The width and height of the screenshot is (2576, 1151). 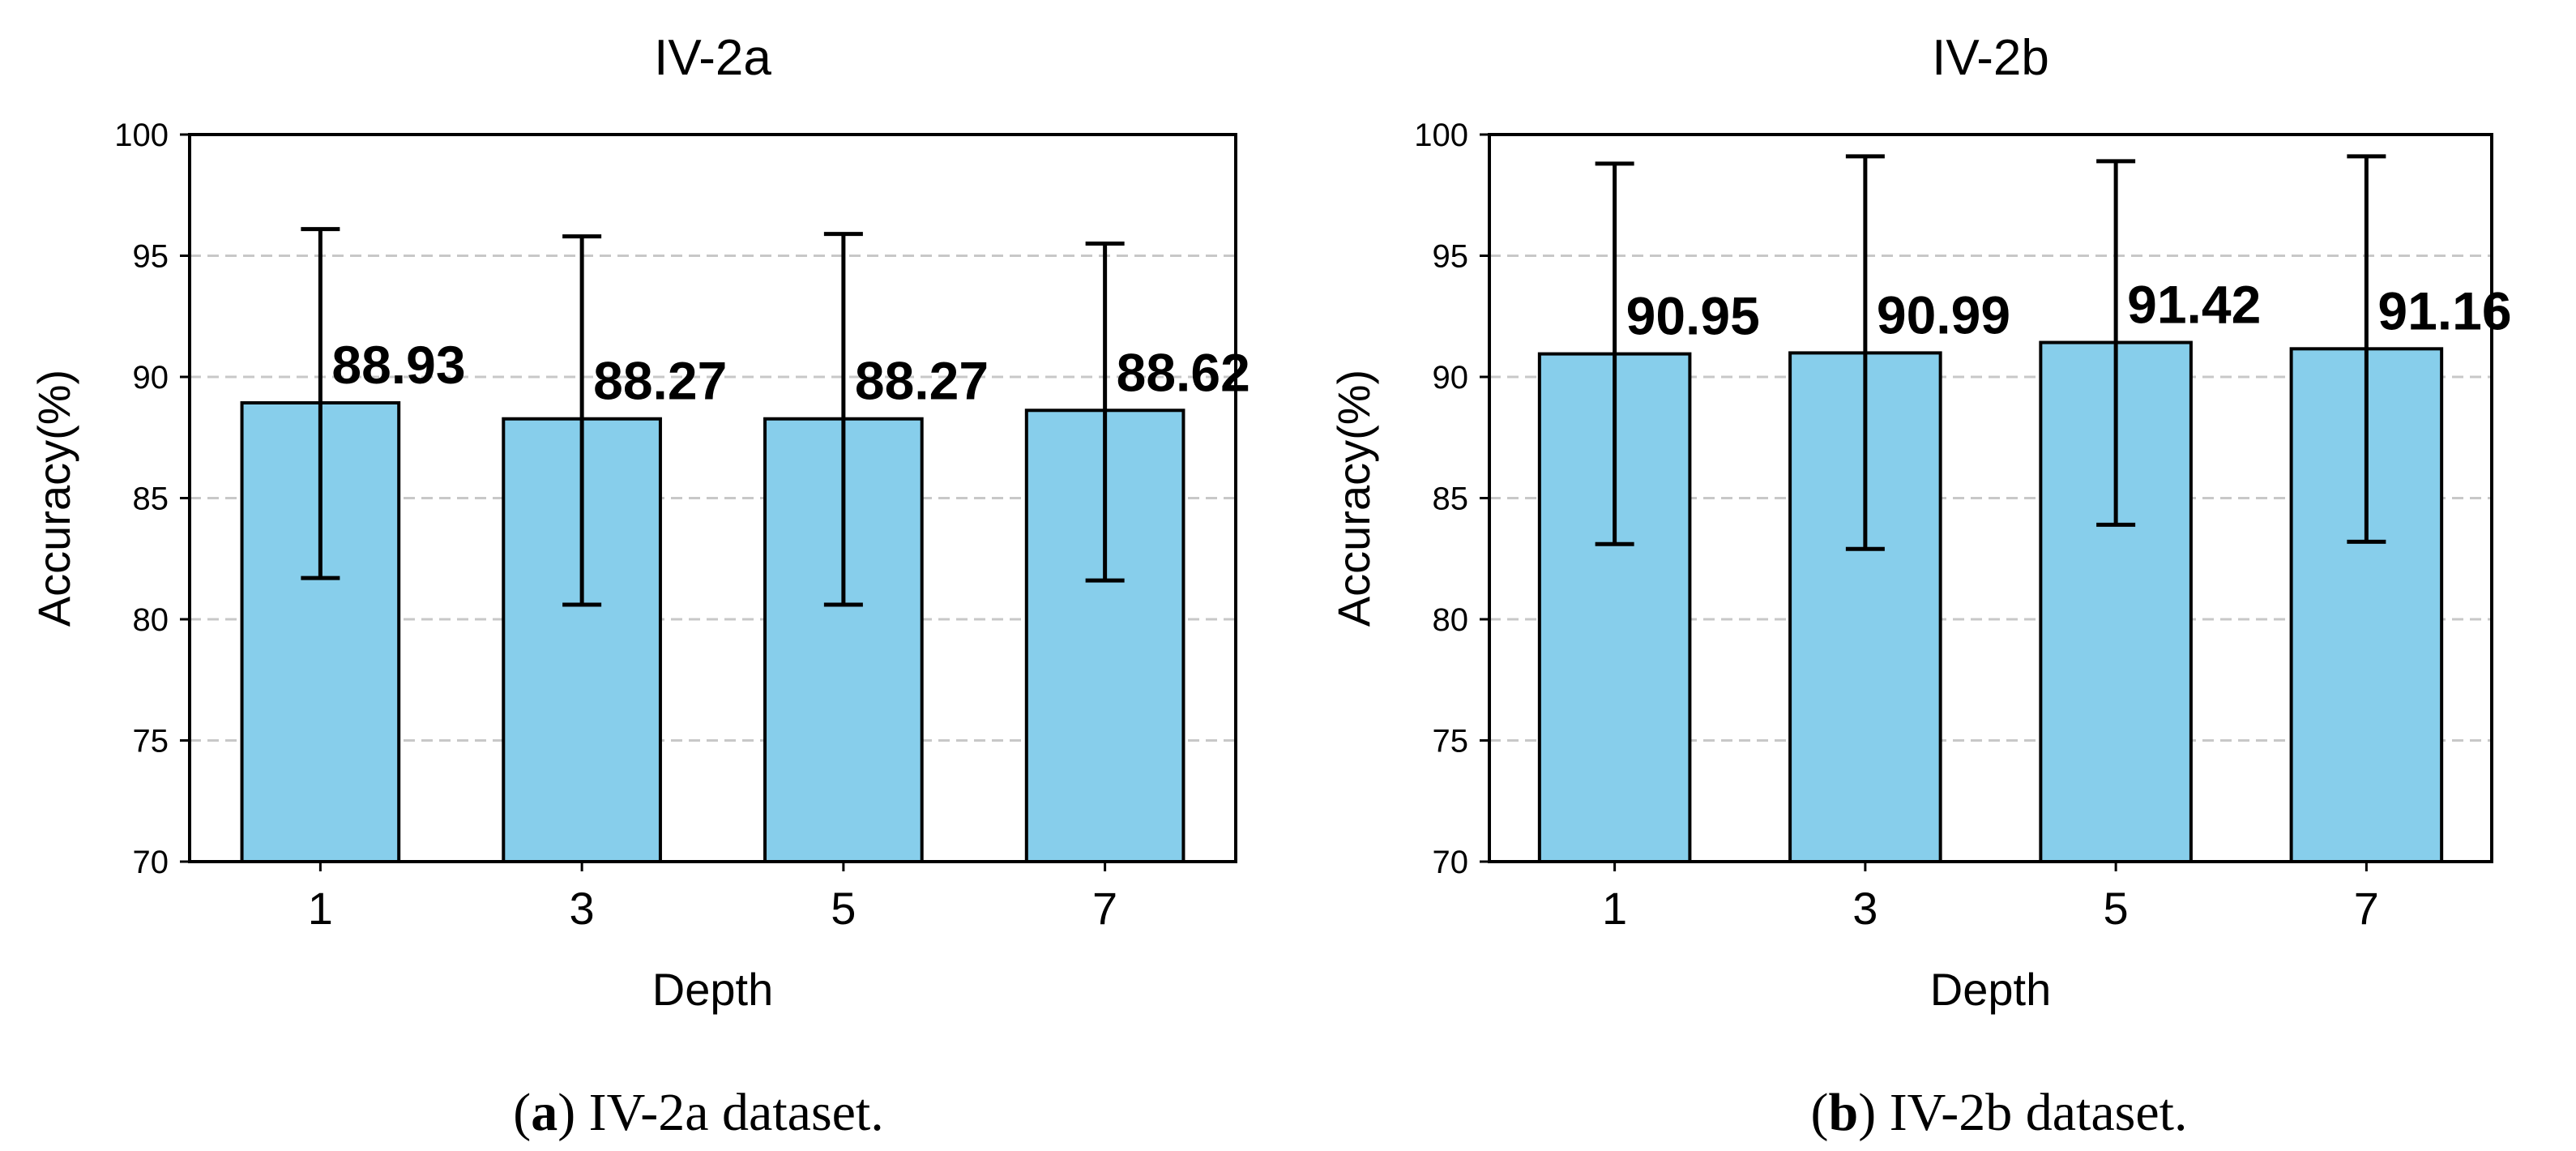 I want to click on bar, so click(x=320, y=632).